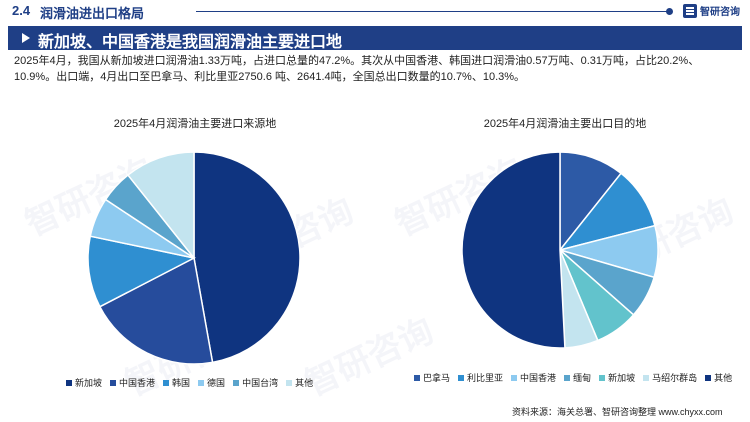 Image resolution: width=750 pixels, height=422 pixels. Describe the element at coordinates (617, 412) in the screenshot. I see `source-note: 资料来源：海关总署、智研咨询整理 www.chyxx.com` at that location.